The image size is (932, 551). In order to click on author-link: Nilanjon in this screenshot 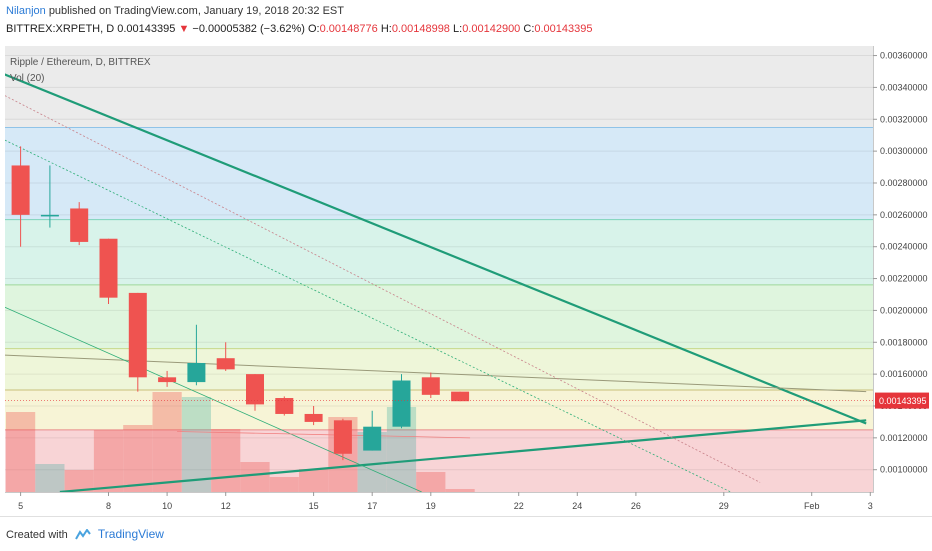, I will do `click(26, 11)`.